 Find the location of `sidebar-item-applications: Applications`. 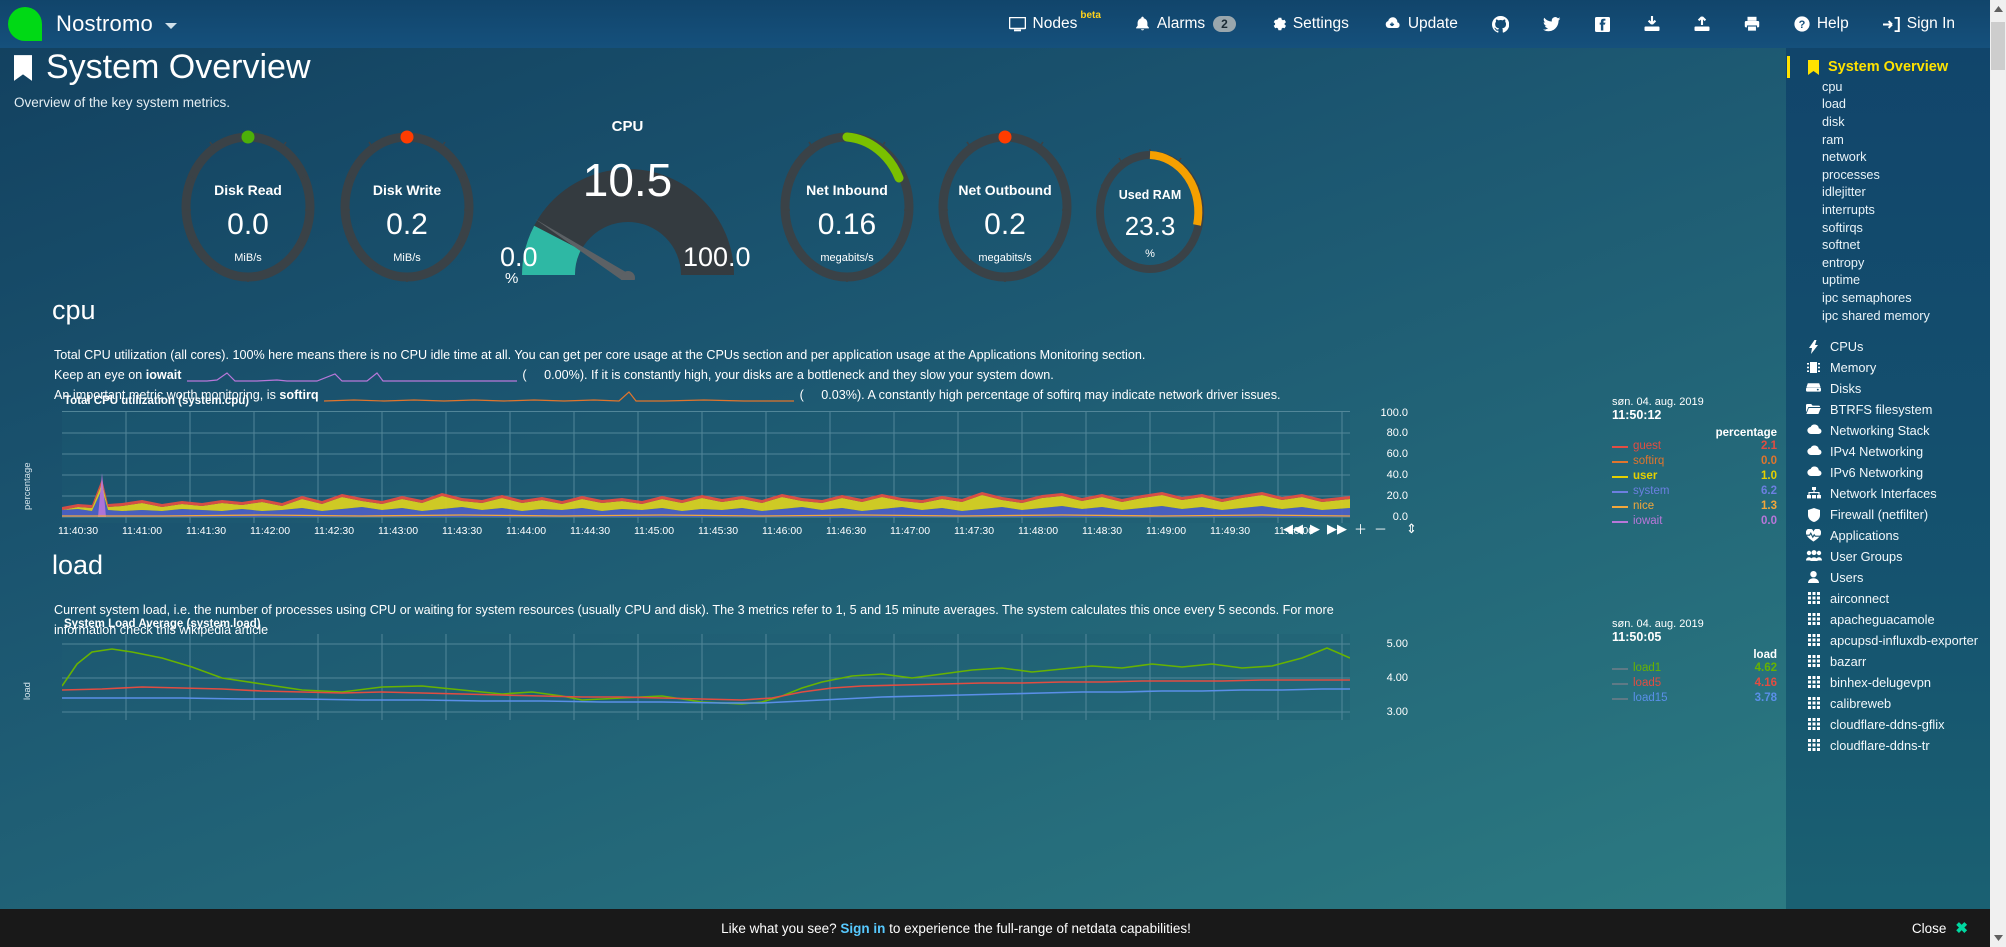

sidebar-item-applications: Applications is located at coordinates (1896, 535).